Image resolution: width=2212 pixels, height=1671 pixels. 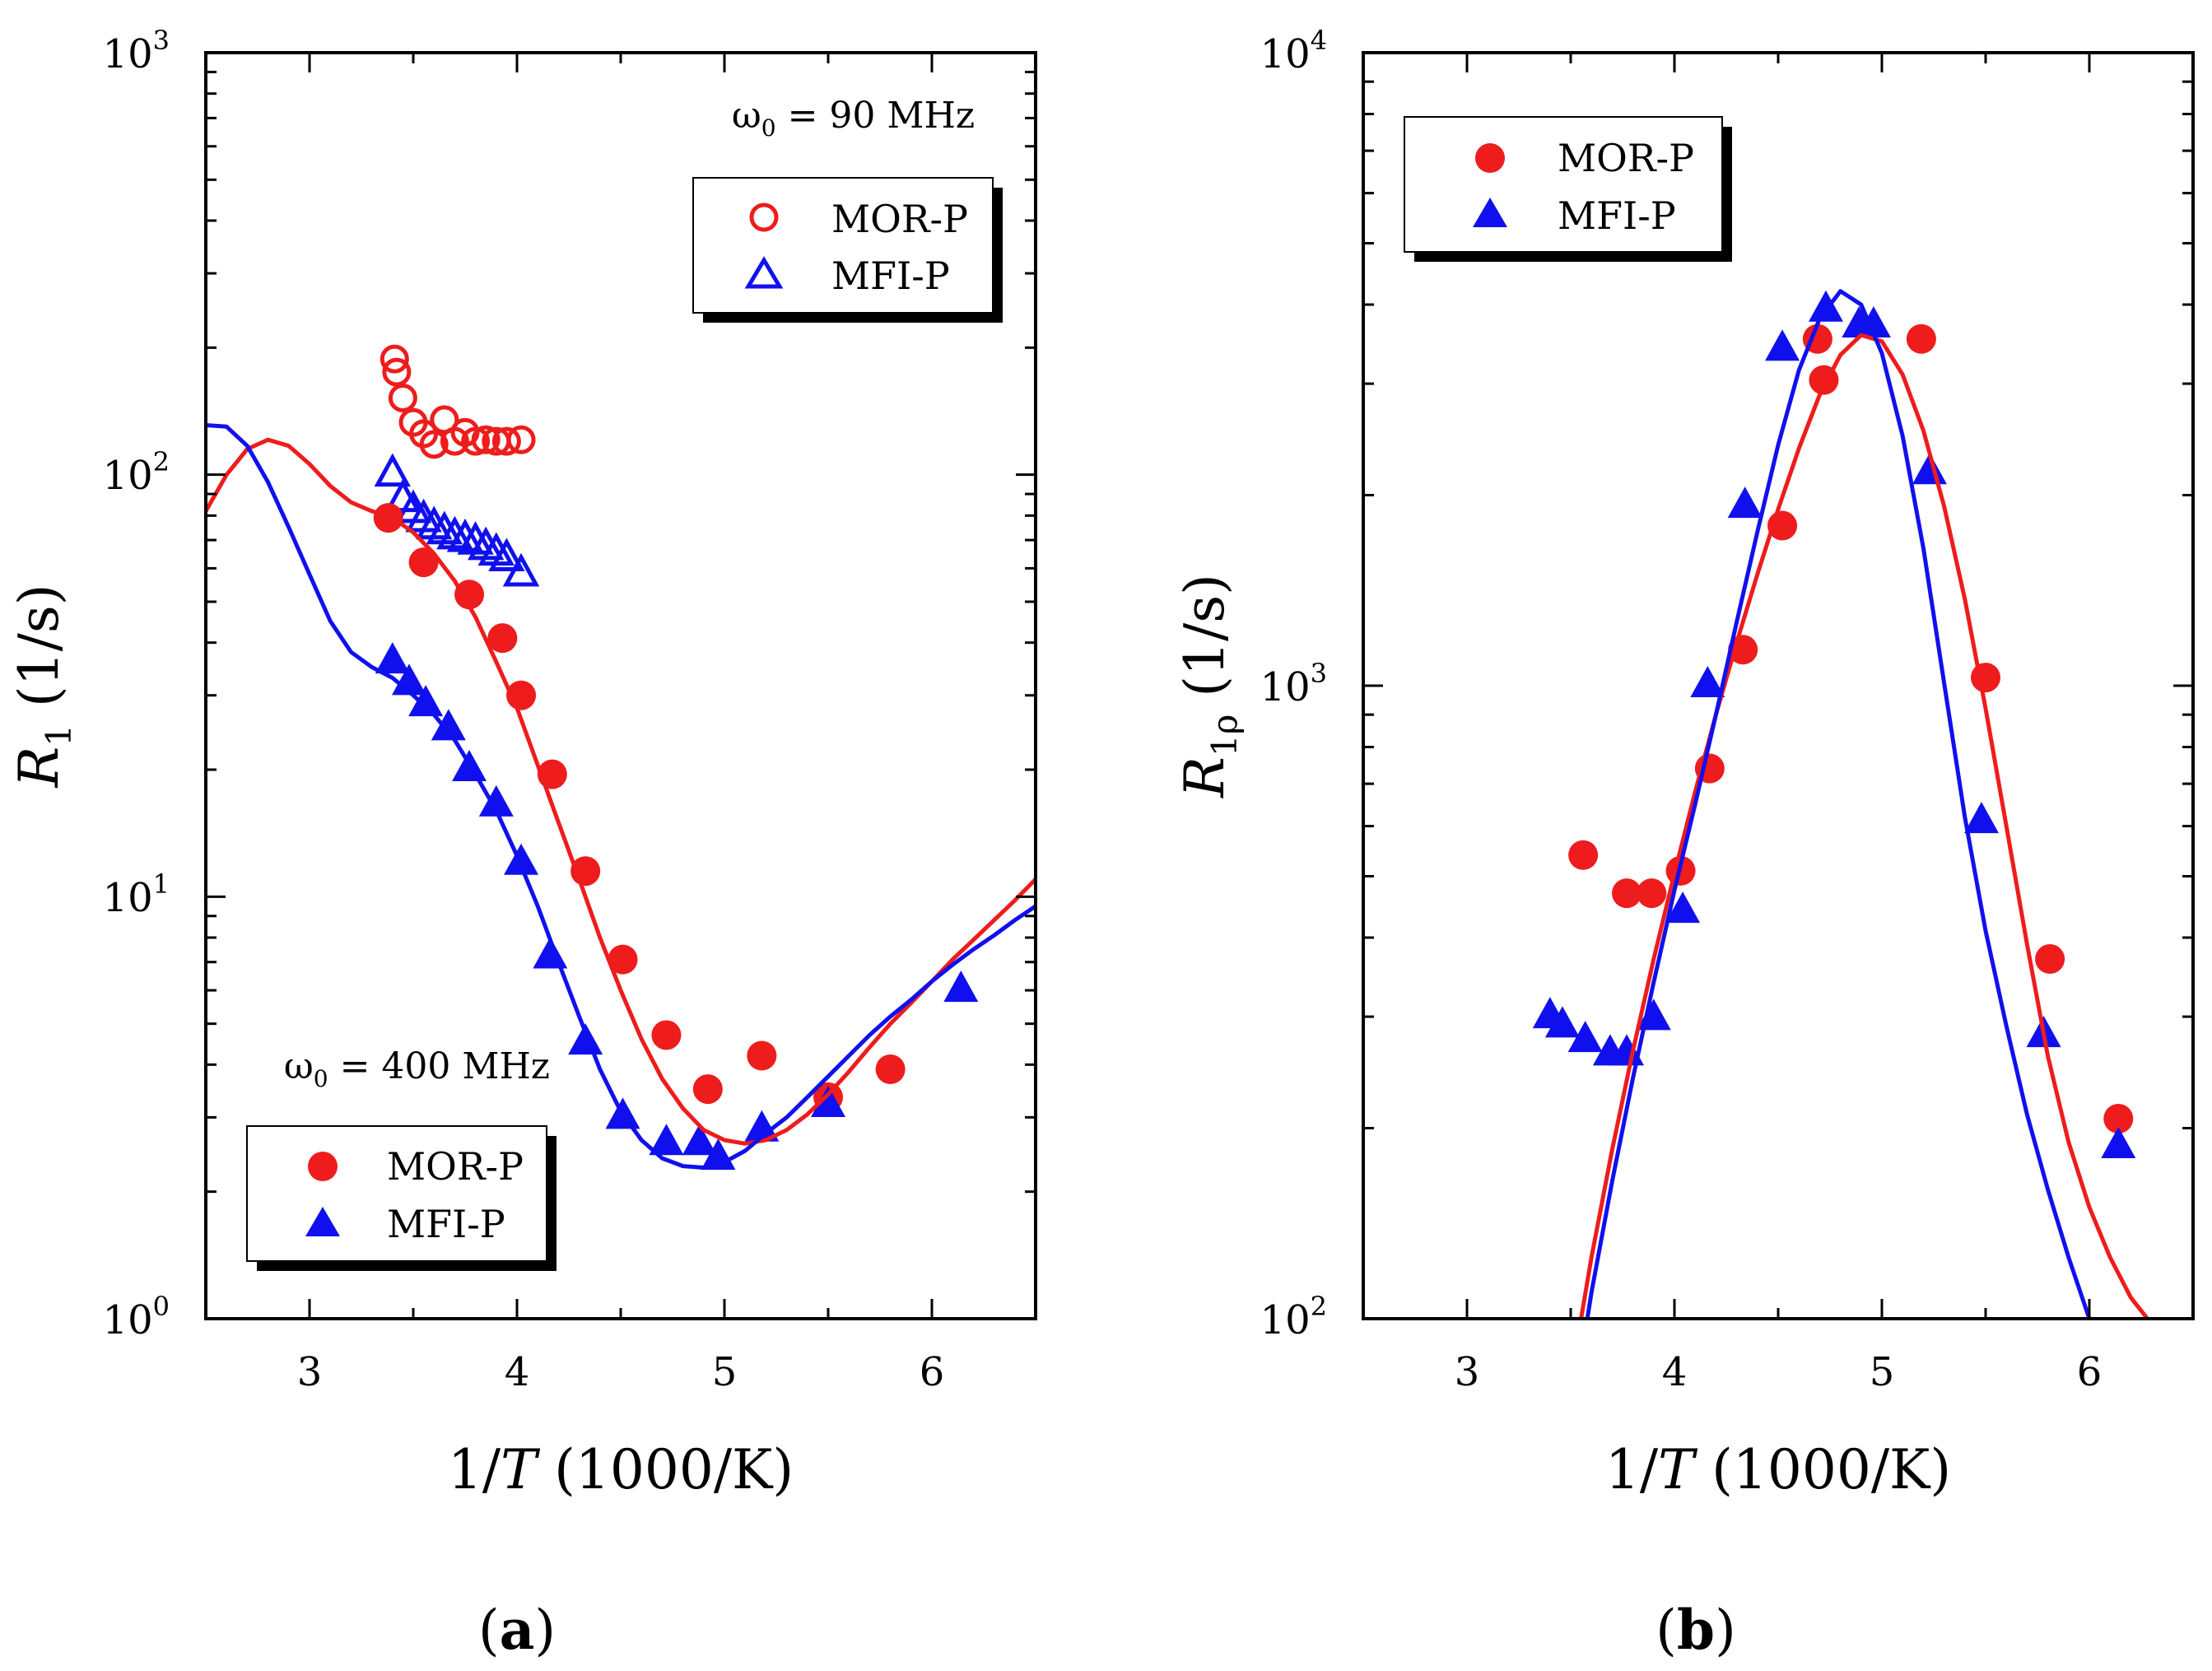 I want to click on legend-open-circle-marker, so click(x=764, y=217).